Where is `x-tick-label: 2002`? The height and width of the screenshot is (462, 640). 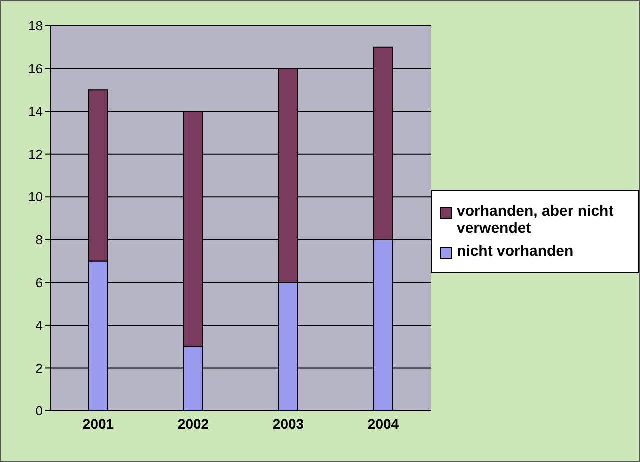 x-tick-label: 2002 is located at coordinates (194, 424).